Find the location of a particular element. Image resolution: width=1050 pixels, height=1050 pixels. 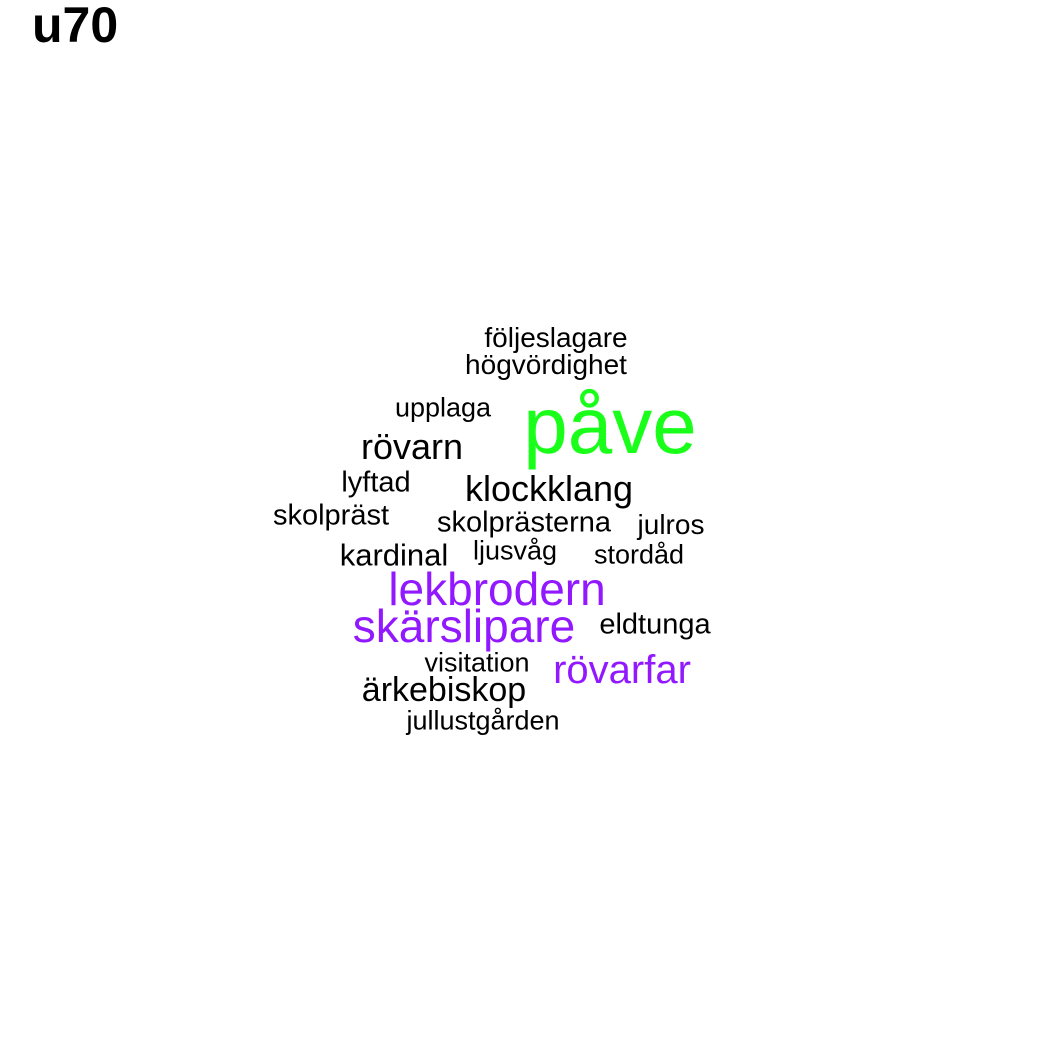

word-kardinal: kardinal is located at coordinates (394, 555).